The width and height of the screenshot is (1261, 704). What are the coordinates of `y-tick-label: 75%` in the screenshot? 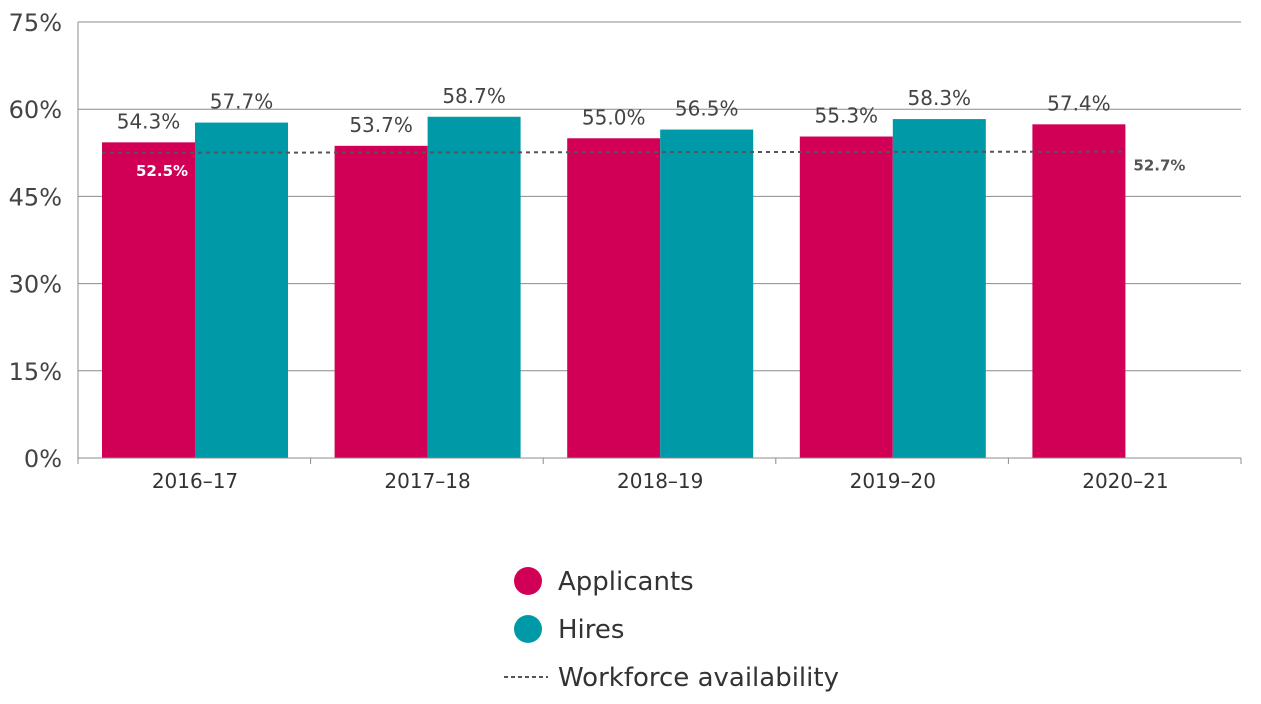 It's located at (35, 23).